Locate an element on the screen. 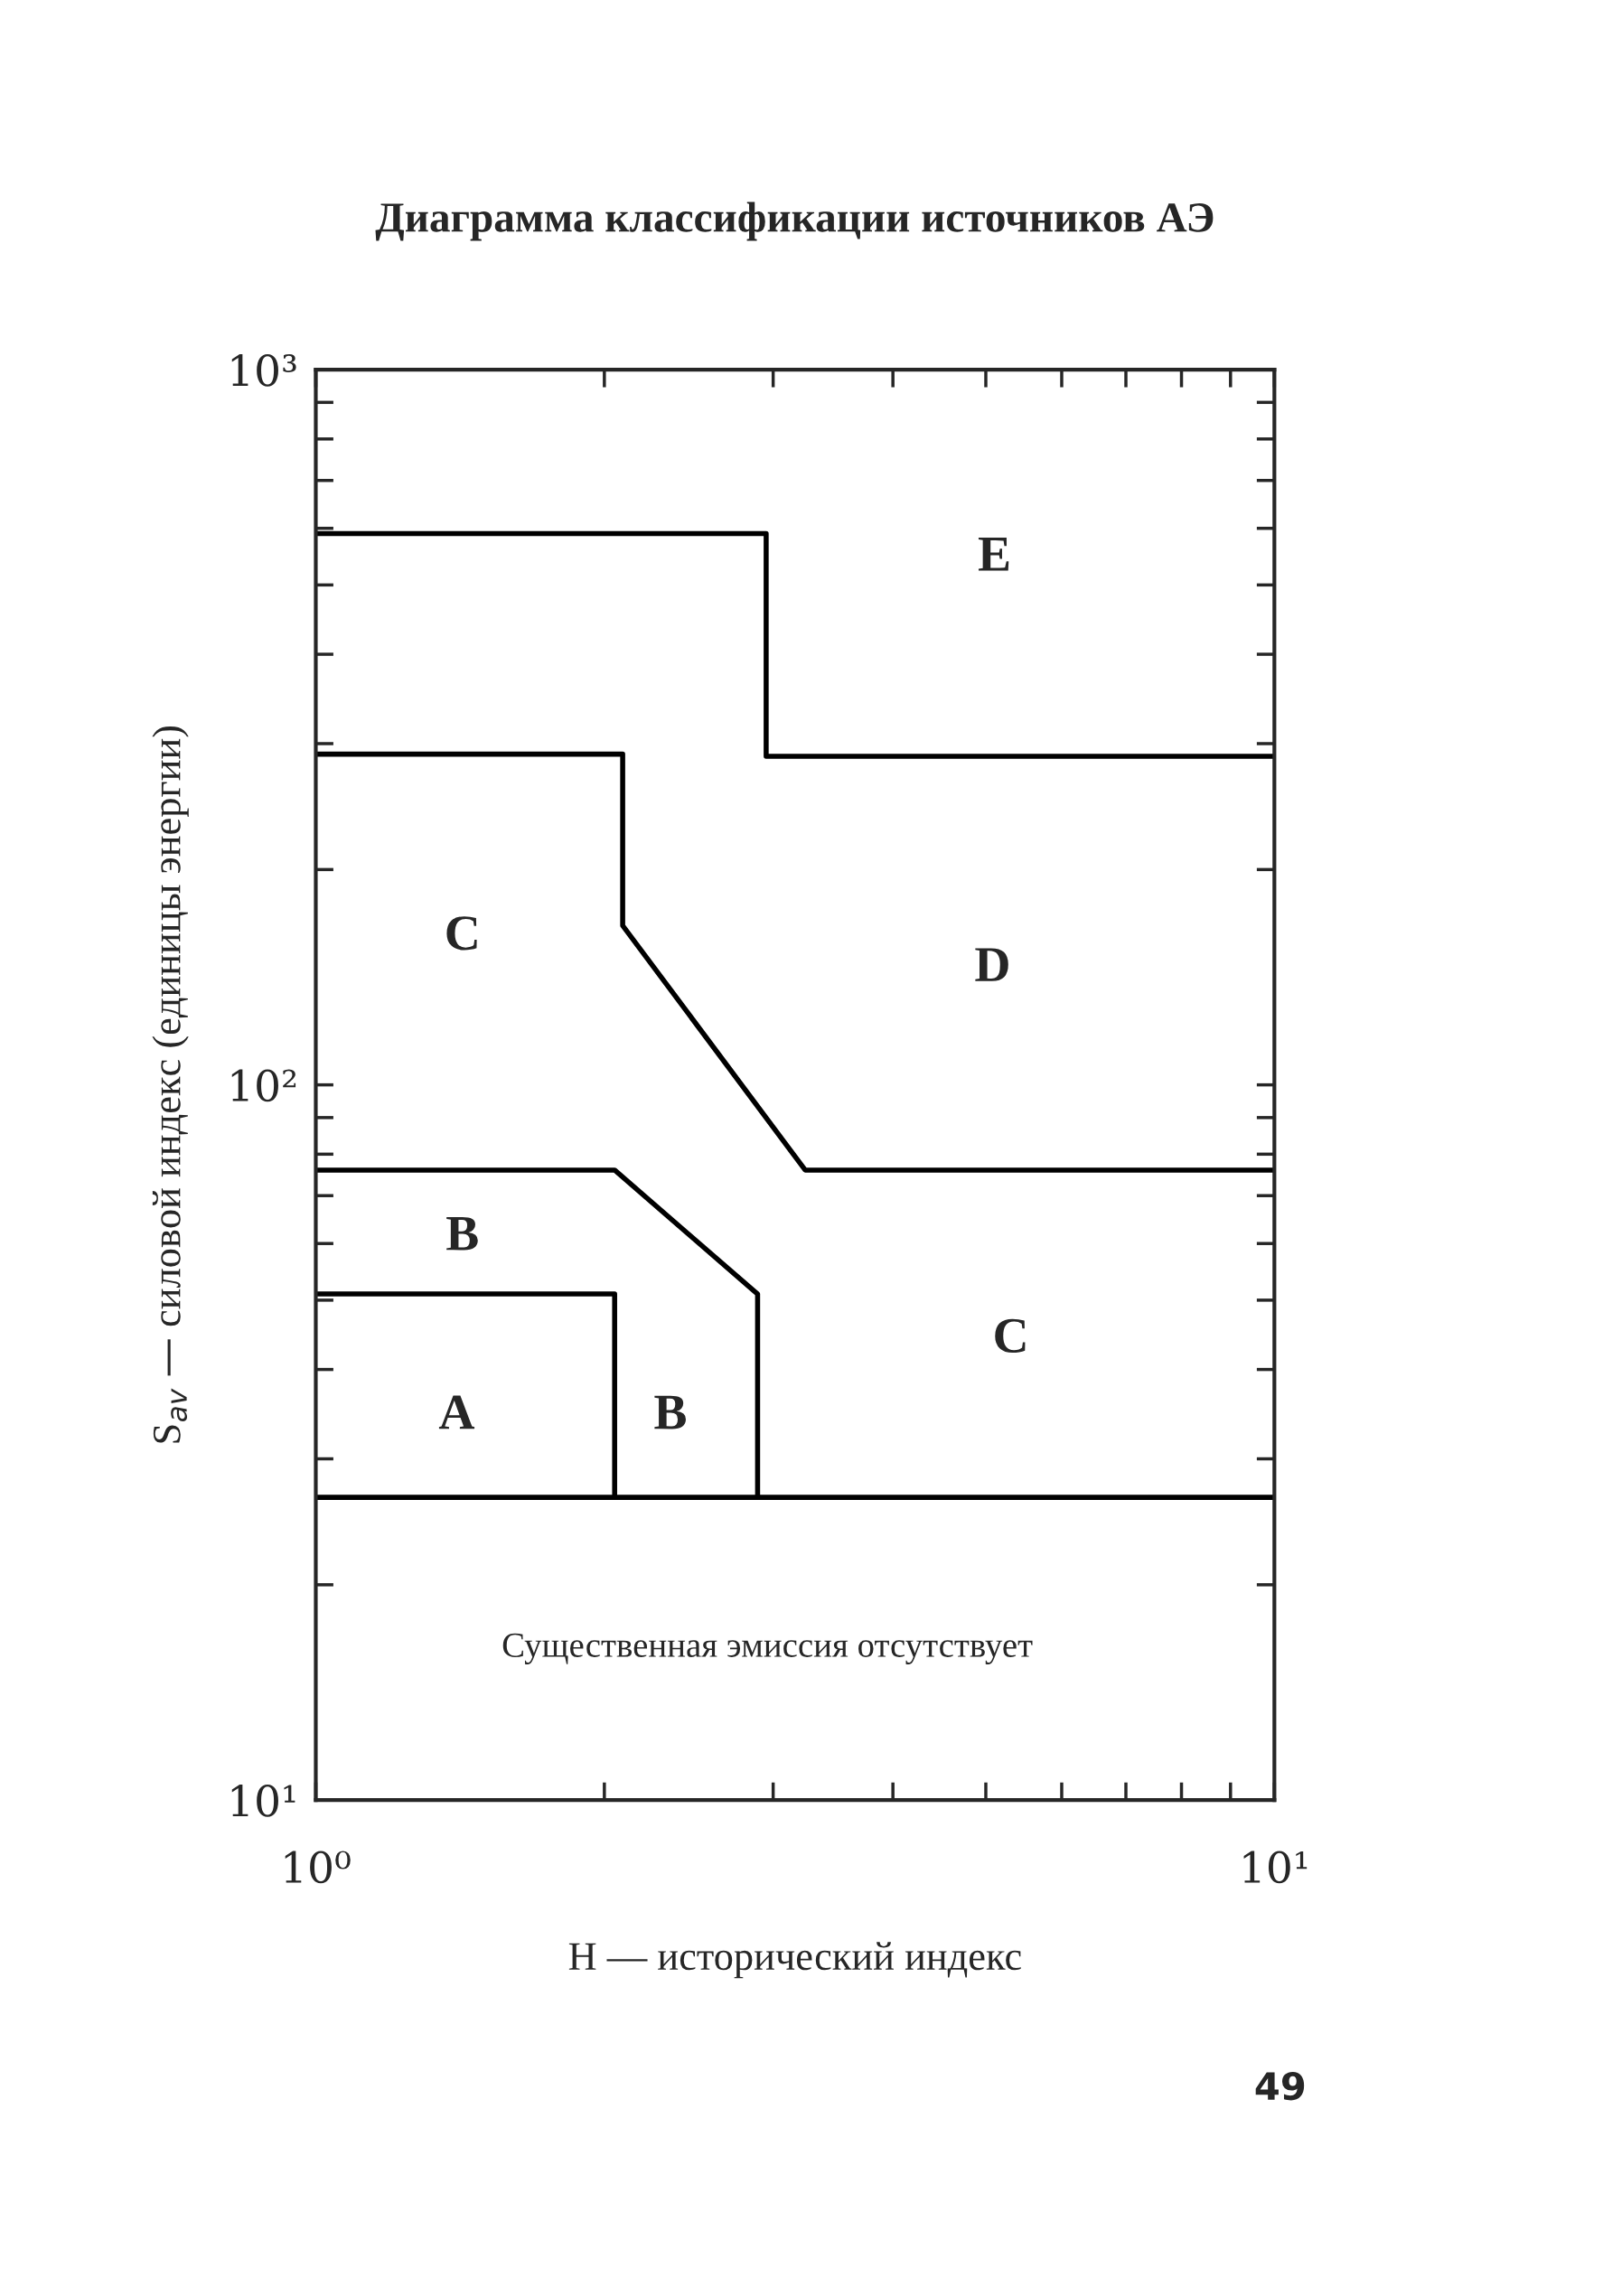 Image resolution: width=1603 pixels, height=2296 pixels. text: 49 is located at coordinates (1280, 2086).